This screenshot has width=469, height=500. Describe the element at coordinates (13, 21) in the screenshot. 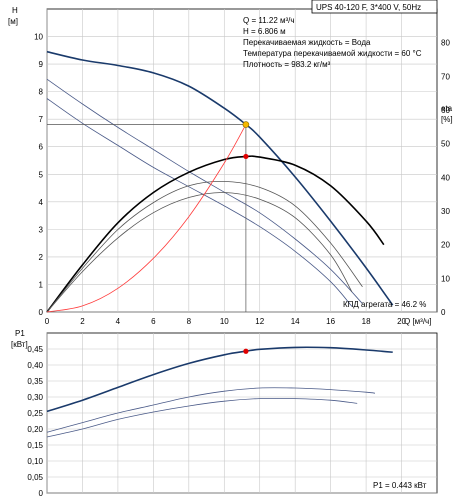

I see `head-axis-unit: [м]` at that location.